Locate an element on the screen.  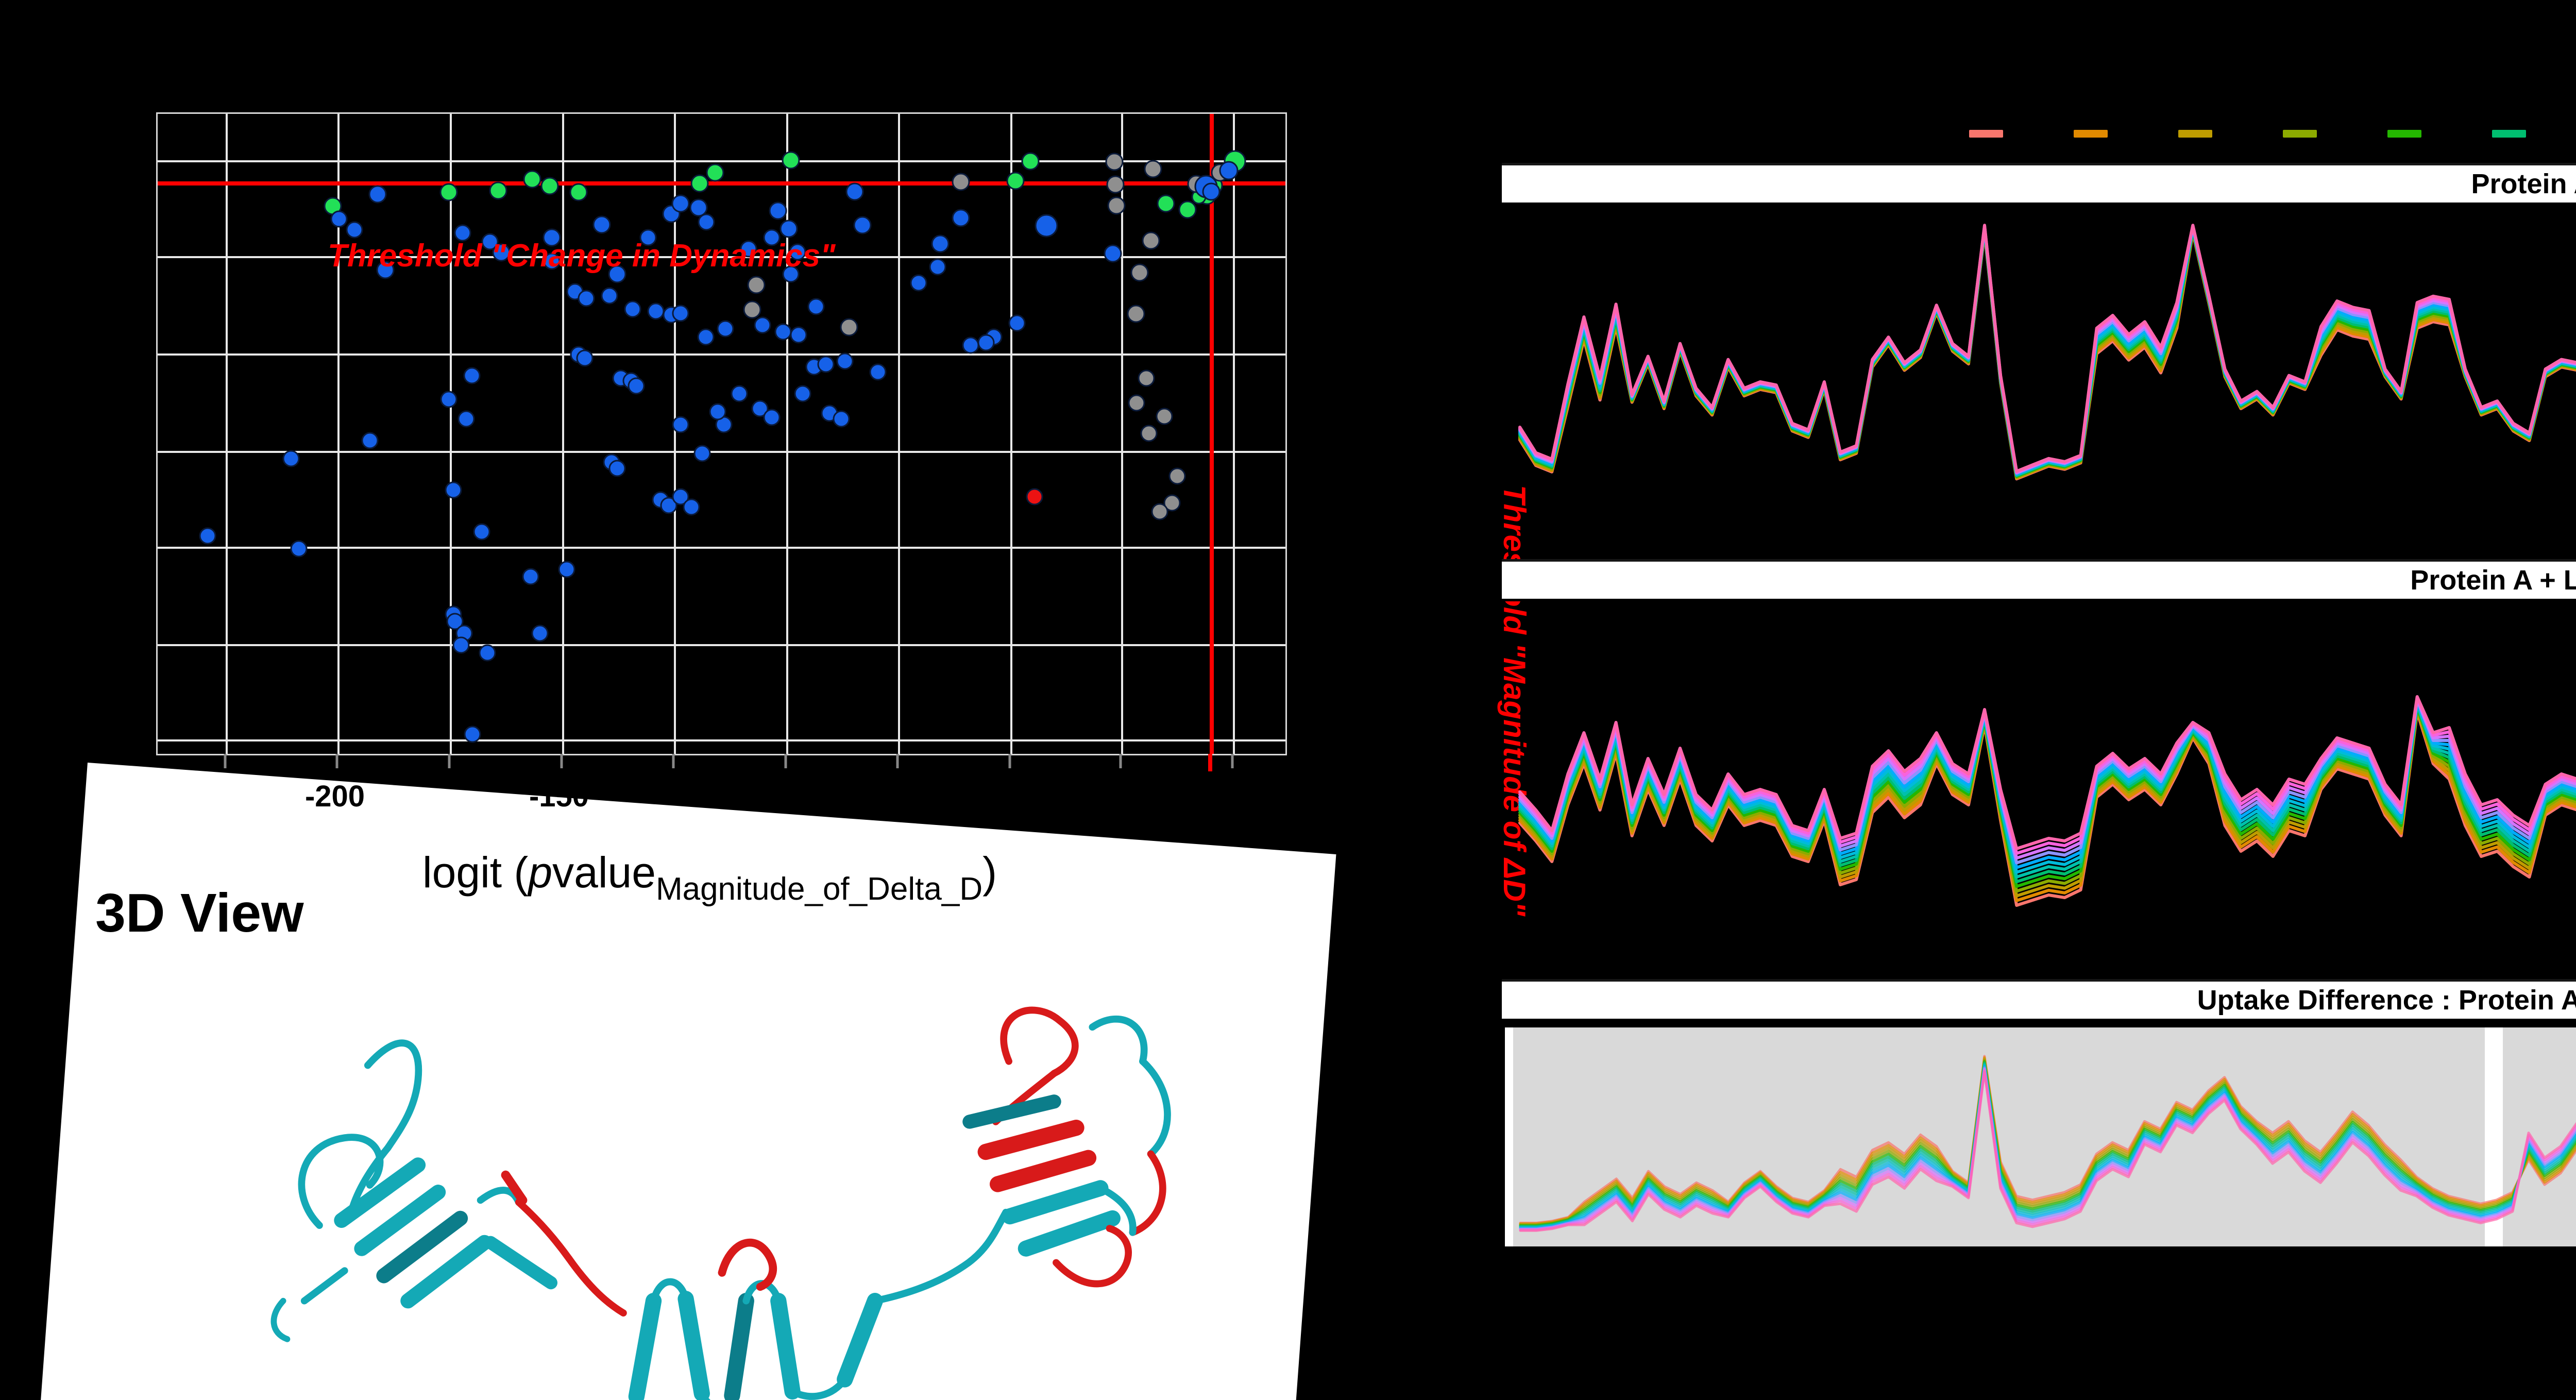
volcano-dot-r is located at coordinates (1034, 496).